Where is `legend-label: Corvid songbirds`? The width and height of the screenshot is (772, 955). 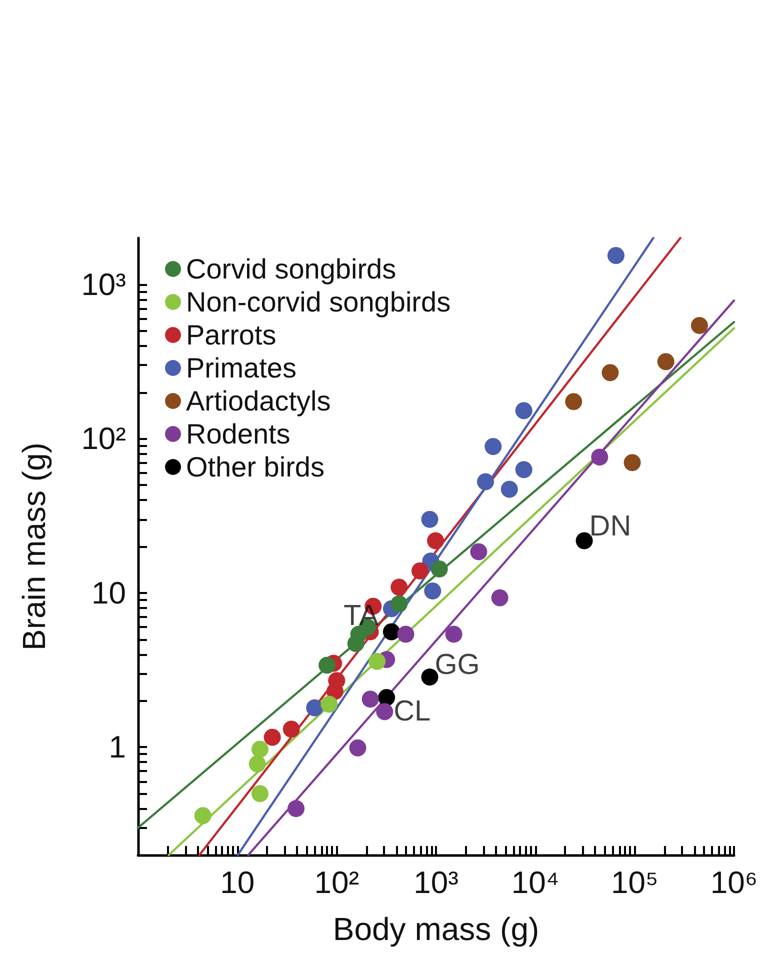 legend-label: Corvid songbirds is located at coordinates (291, 269).